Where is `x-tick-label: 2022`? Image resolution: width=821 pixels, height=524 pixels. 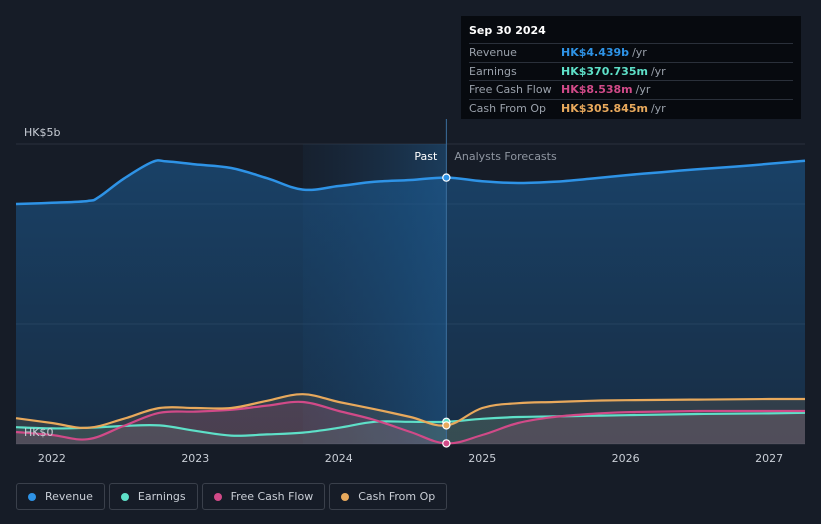 x-tick-label: 2022 is located at coordinates (52, 458).